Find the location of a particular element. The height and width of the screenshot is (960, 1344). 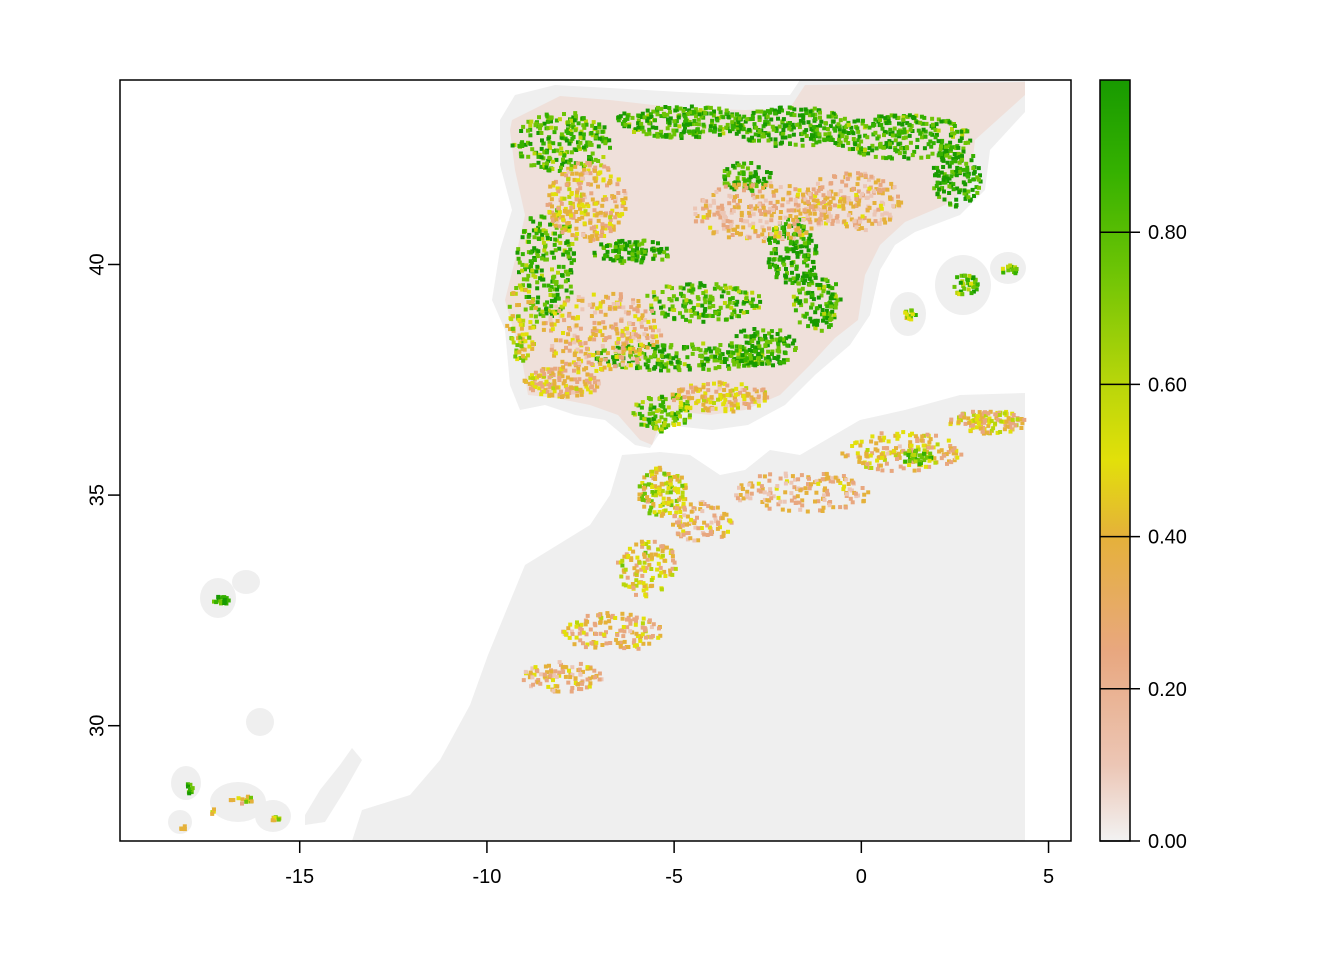

y-tick-label: 30 is located at coordinates (97, 726).